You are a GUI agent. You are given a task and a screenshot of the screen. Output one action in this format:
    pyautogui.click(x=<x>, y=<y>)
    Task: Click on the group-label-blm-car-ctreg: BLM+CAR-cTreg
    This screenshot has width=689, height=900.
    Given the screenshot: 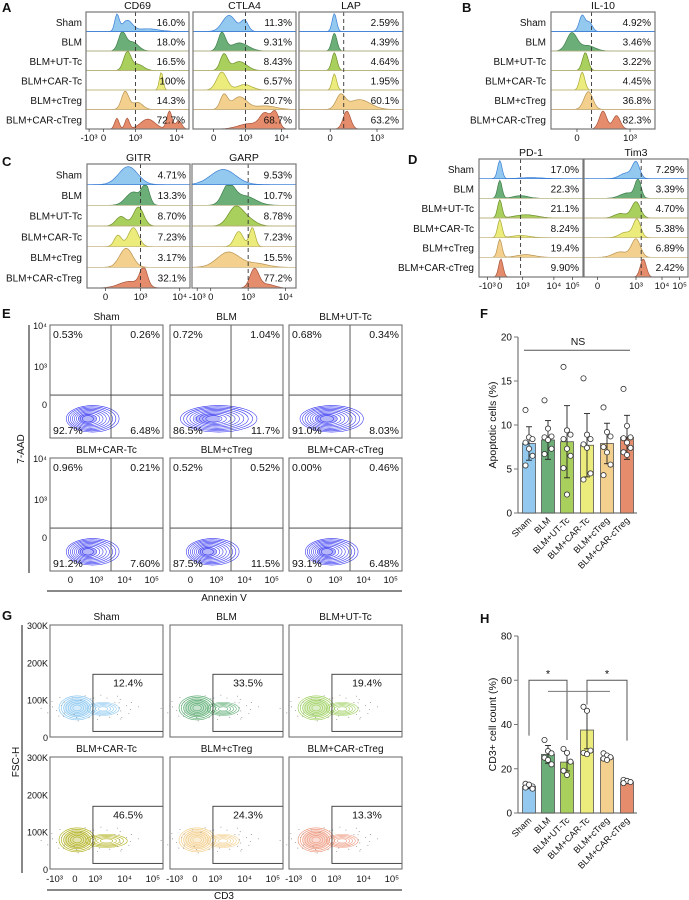 What is the action you would take?
    pyautogui.click(x=508, y=120)
    